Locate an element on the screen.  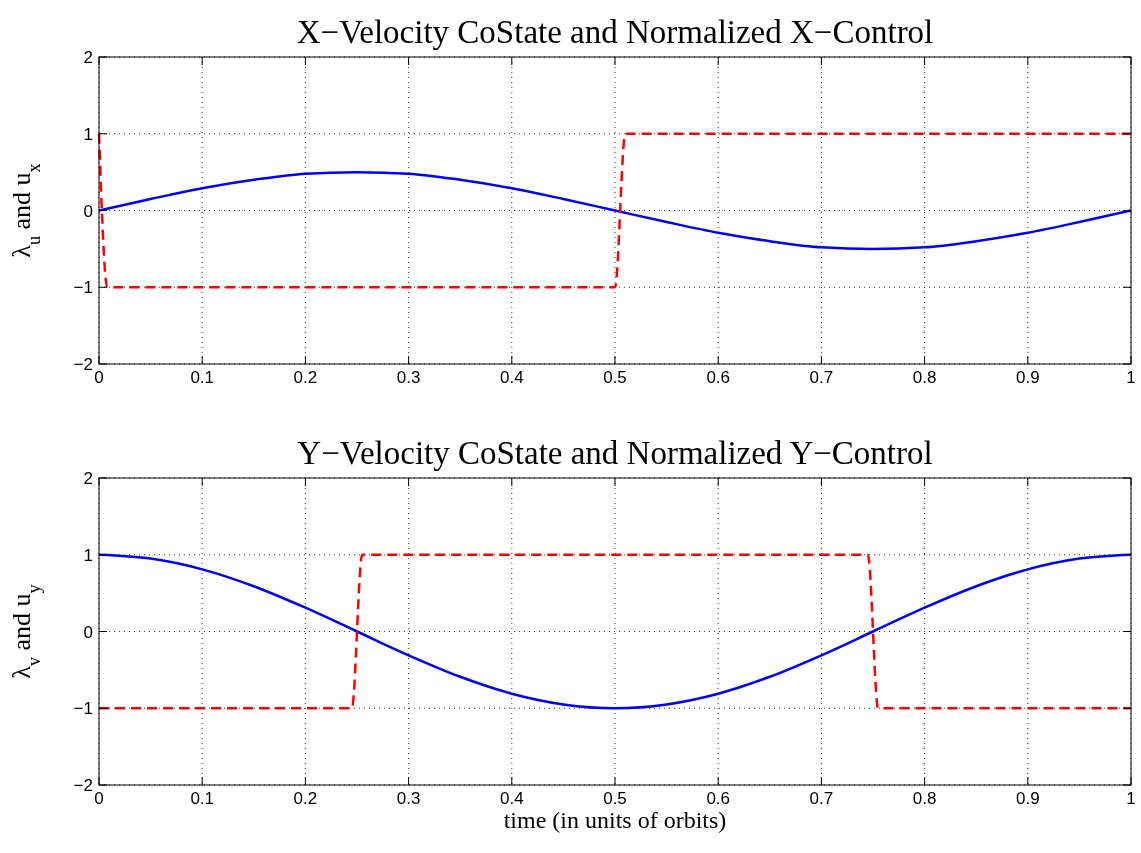
chart-title: X−Velocity CoState and Normalized X−Control is located at coordinates (615, 32).